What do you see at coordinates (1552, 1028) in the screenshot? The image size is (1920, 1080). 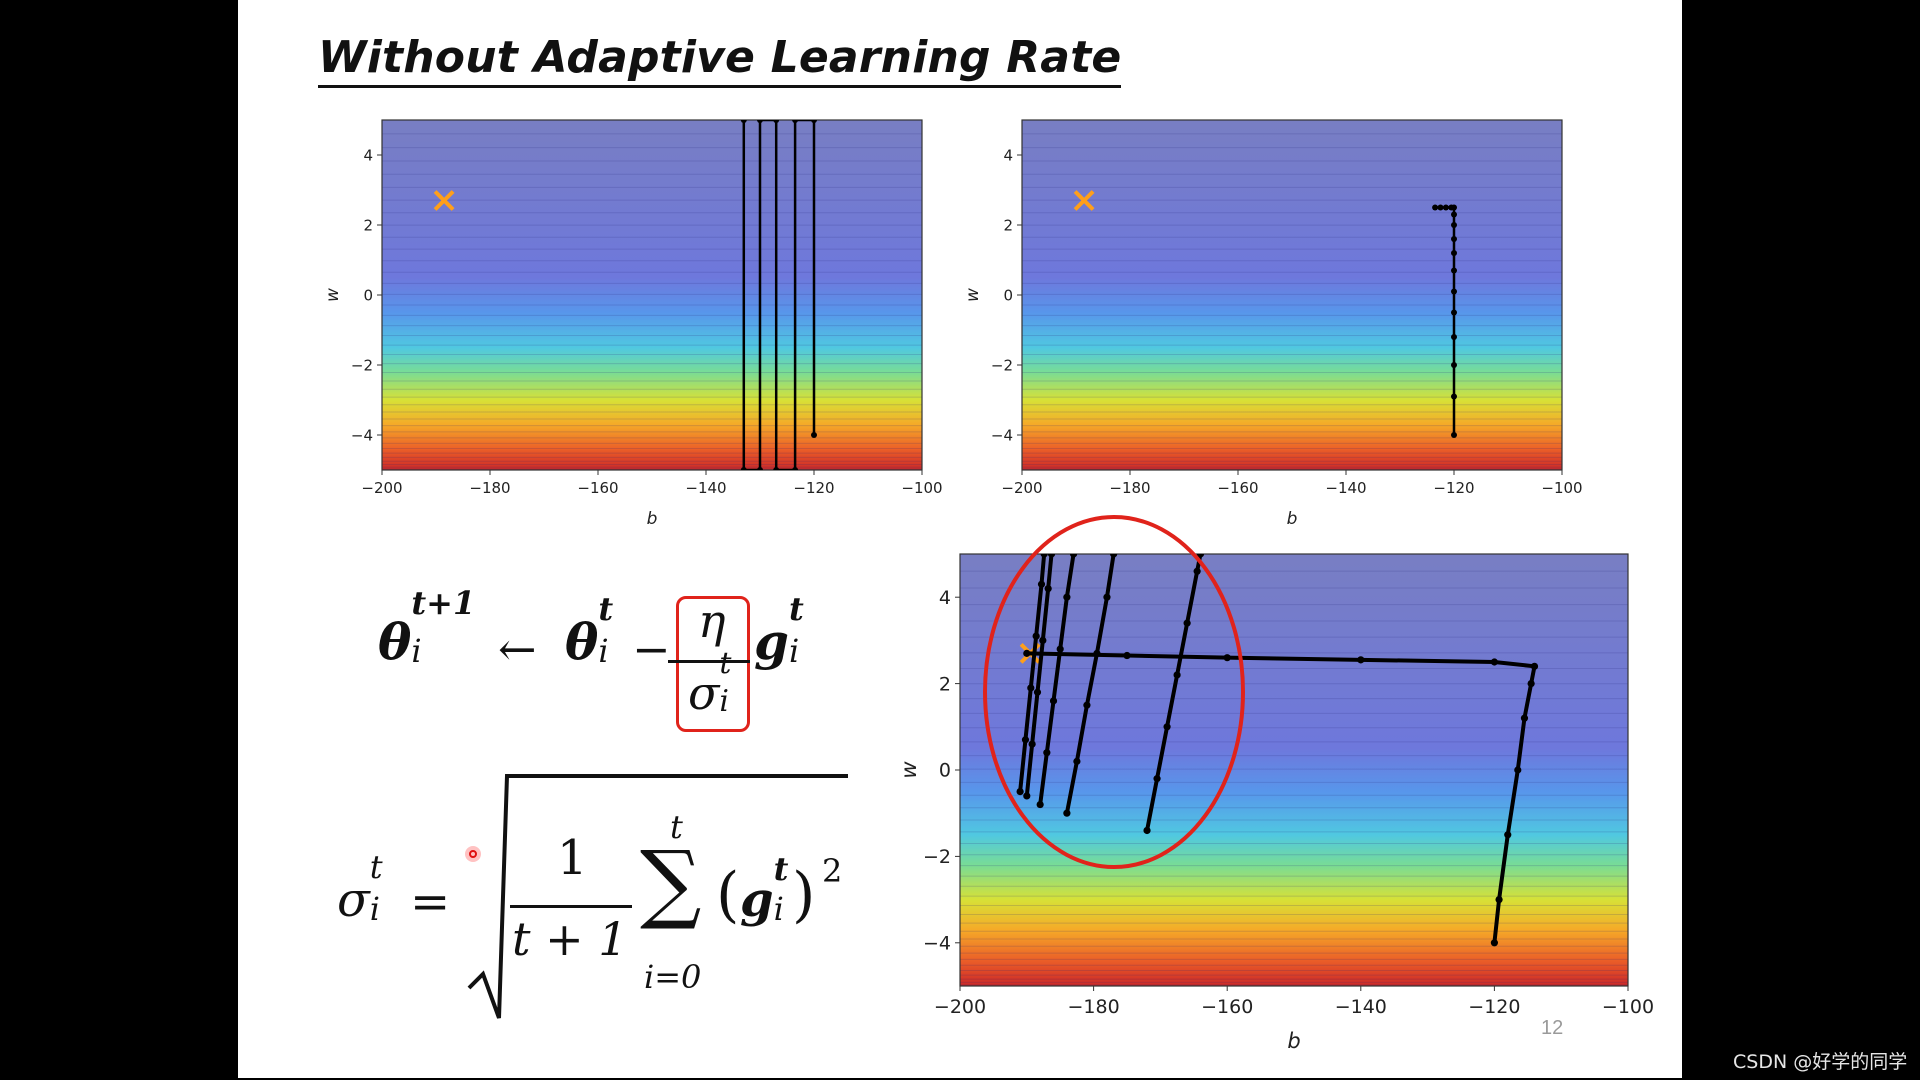 I see `page-number: 12` at bounding box center [1552, 1028].